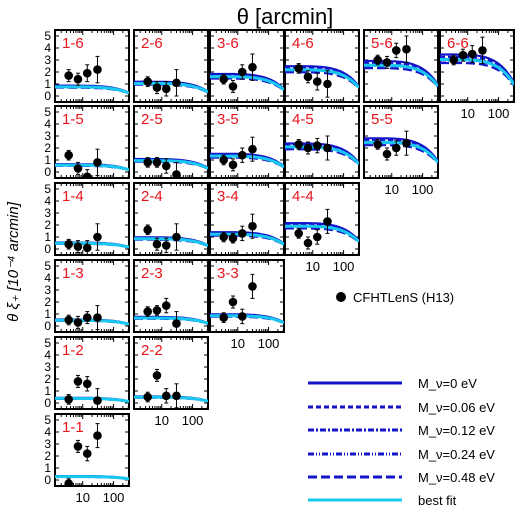 This screenshot has height=512, width=520. Describe the element at coordinates (171, 66) in the screenshot. I see `panel-2-6: 2-6` at that location.